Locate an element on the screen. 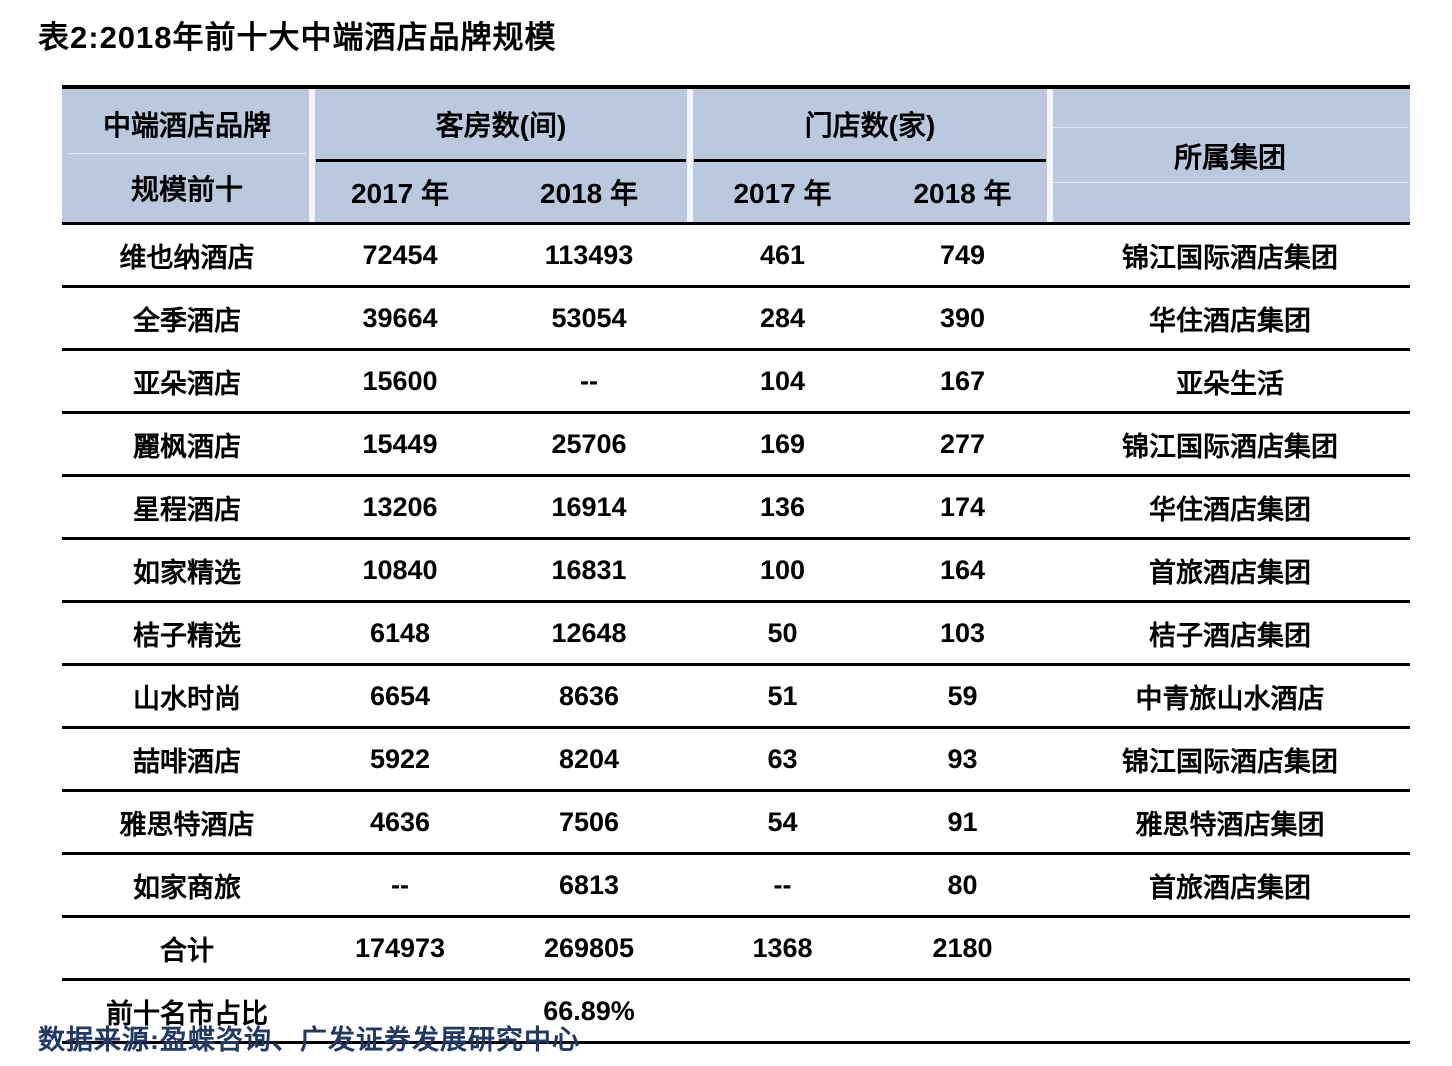 The width and height of the screenshot is (1452, 1066). table-row: 前十名市占比 66.89% is located at coordinates (736, 1012).